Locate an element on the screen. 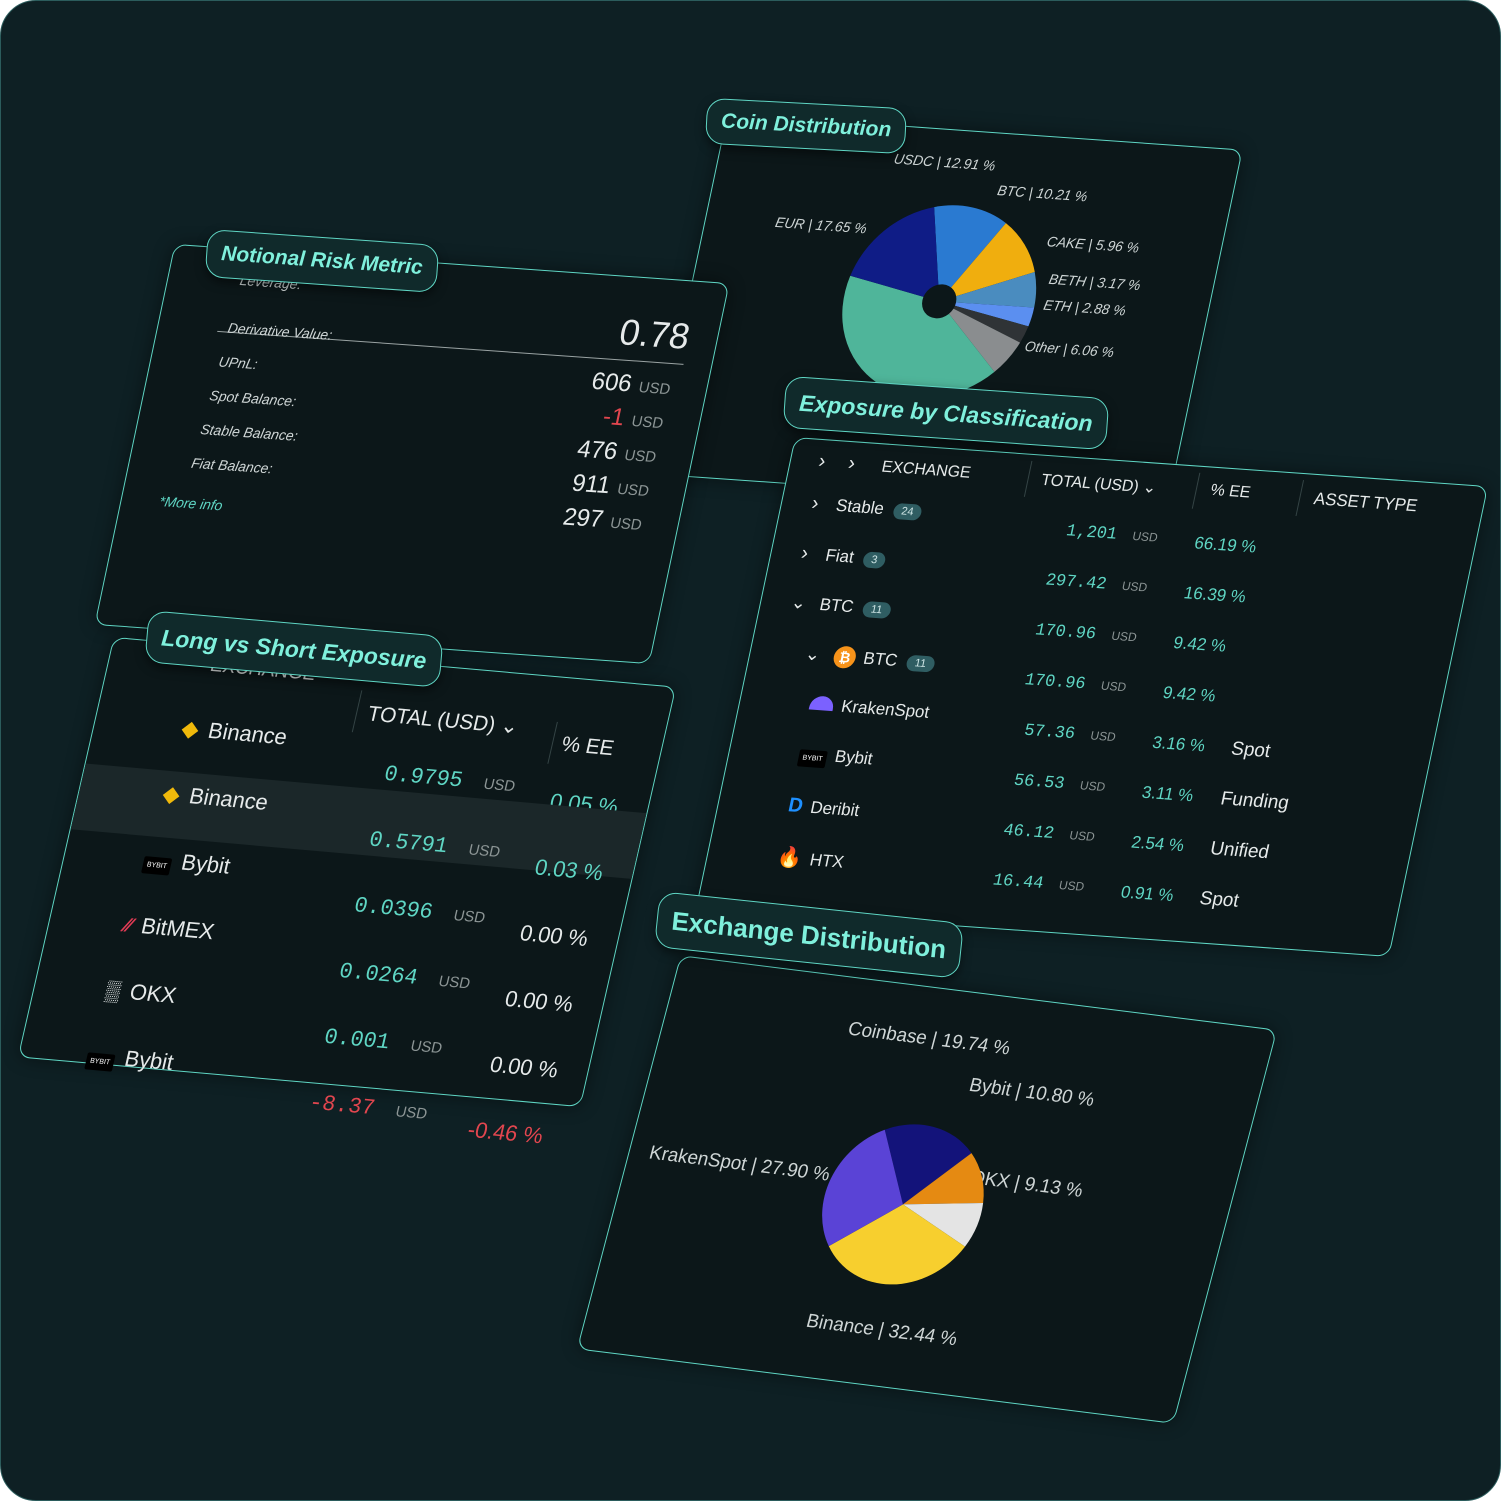 The height and width of the screenshot is (1501, 1501). count-badge: 24 is located at coordinates (907, 511).